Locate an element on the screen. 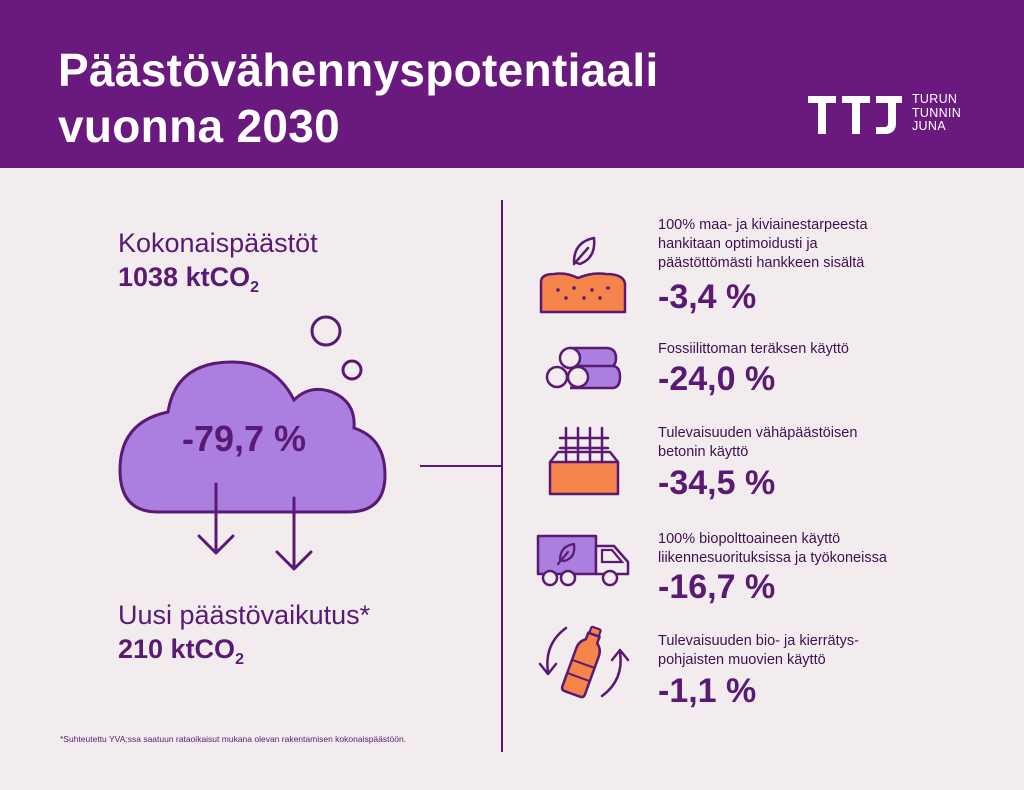  item-5-value: -1,1 % is located at coordinates (707, 691).